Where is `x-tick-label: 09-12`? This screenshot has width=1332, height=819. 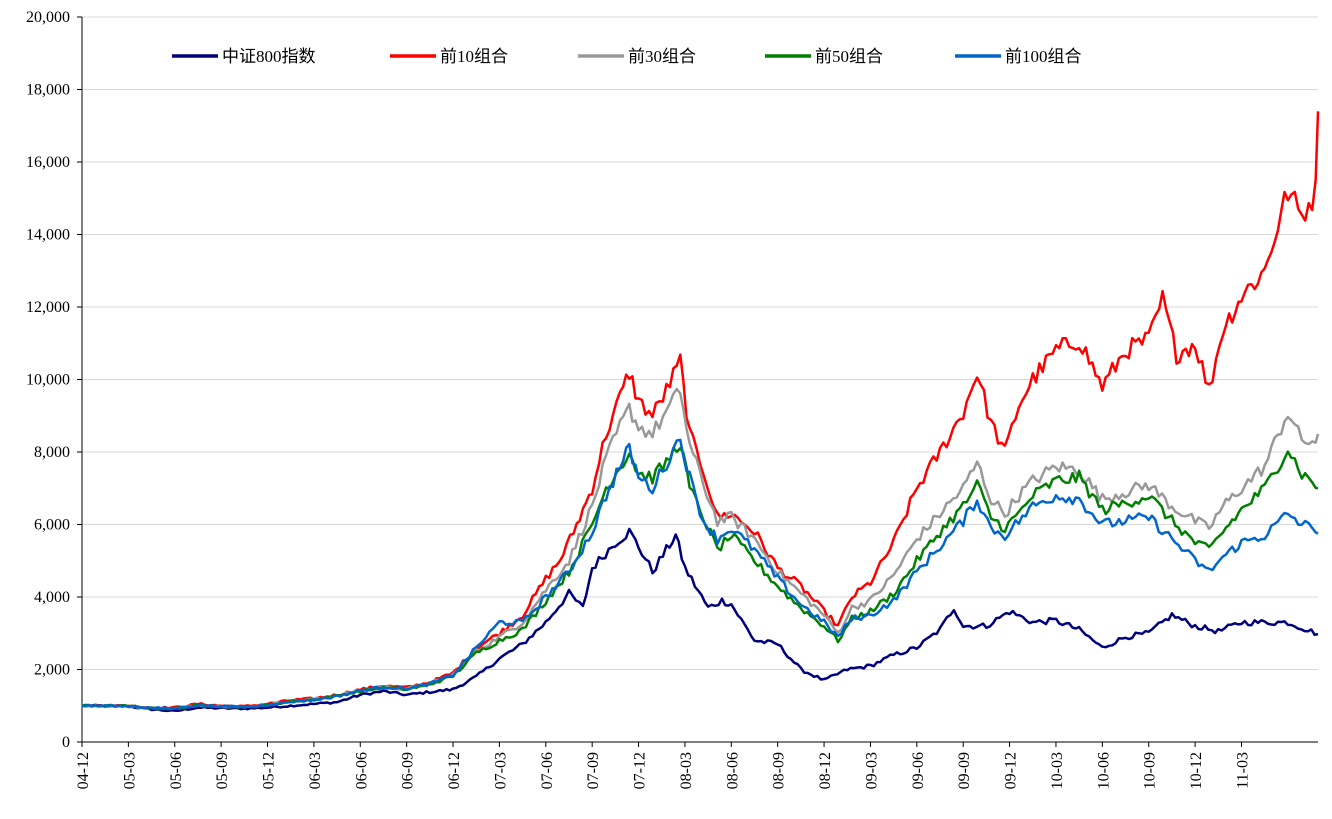 x-tick-label: 09-12 is located at coordinates (1011, 770).